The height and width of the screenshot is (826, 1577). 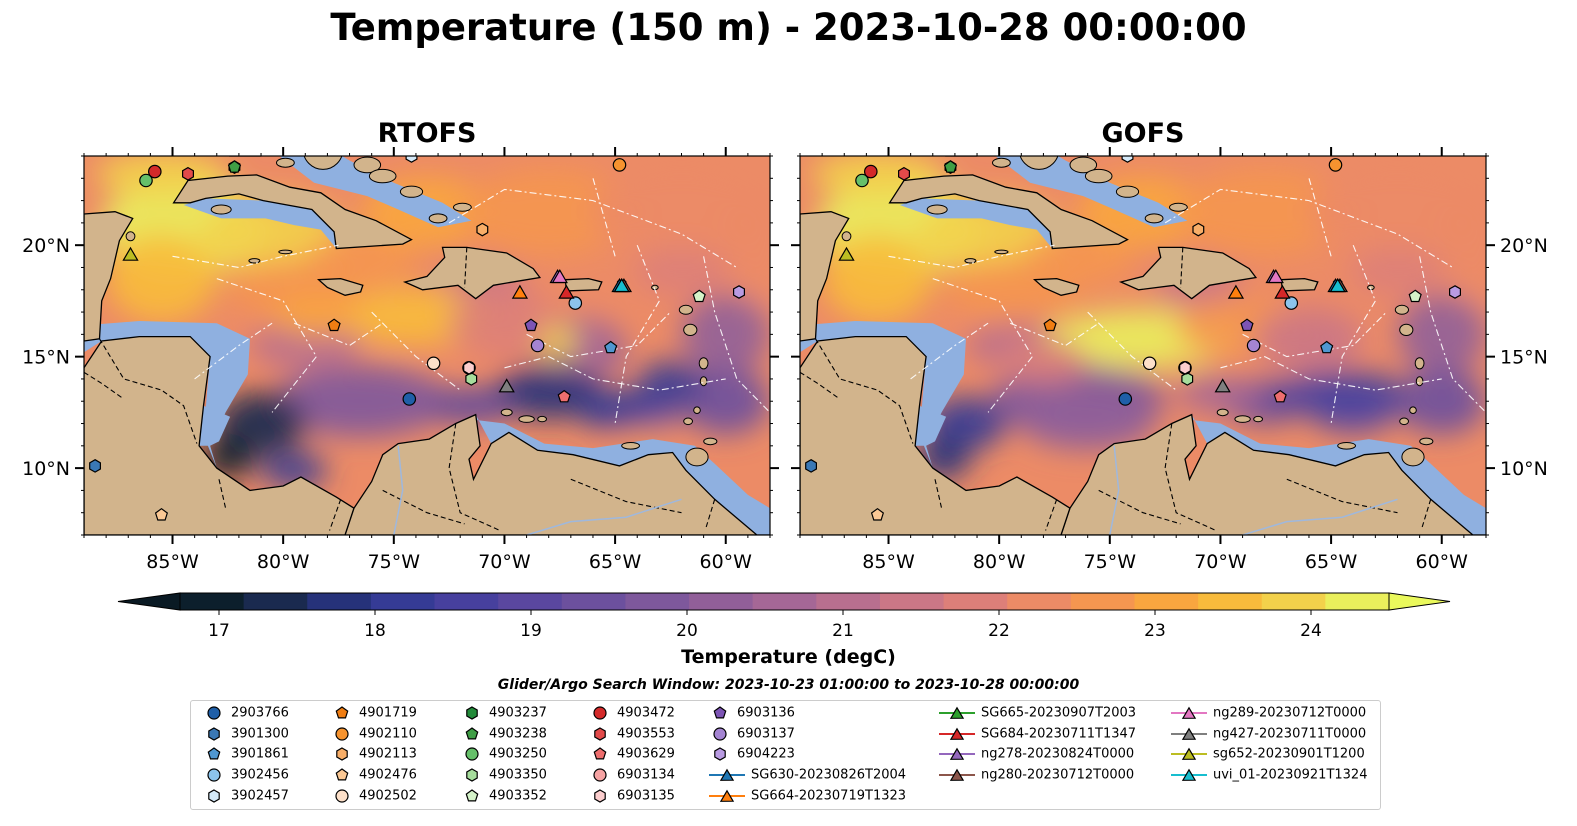 I want to click on colorbar-label: Temperature (degC), so click(x=788, y=657).